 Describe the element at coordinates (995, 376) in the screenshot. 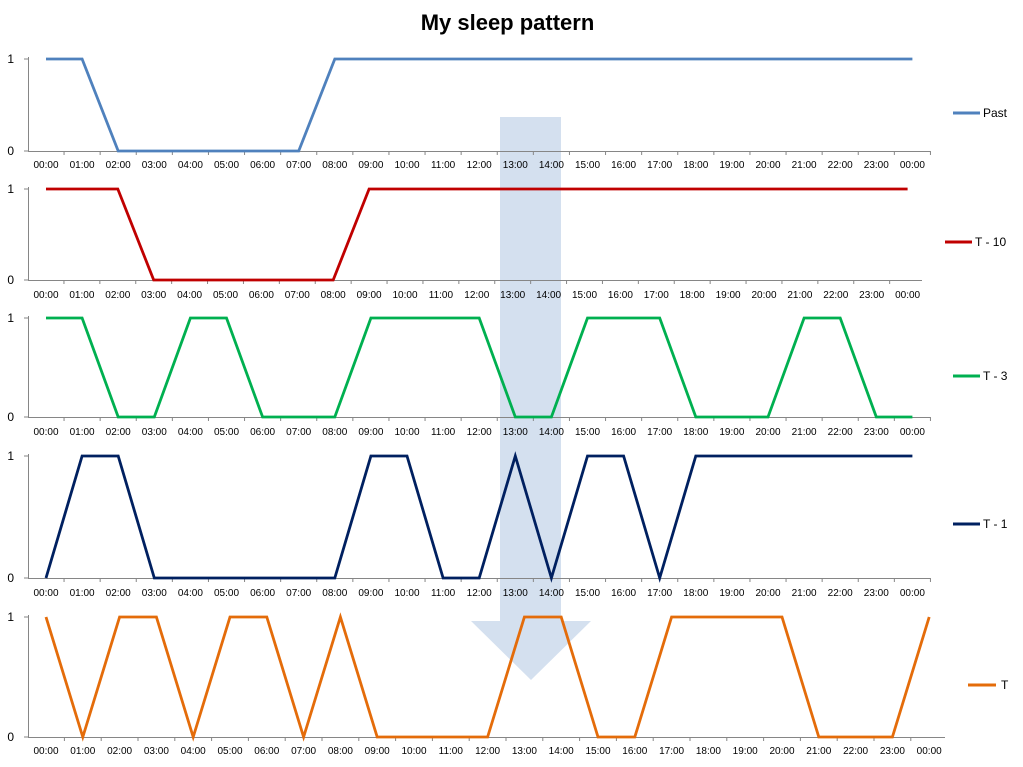

I see `legend-label: T - 3` at that location.